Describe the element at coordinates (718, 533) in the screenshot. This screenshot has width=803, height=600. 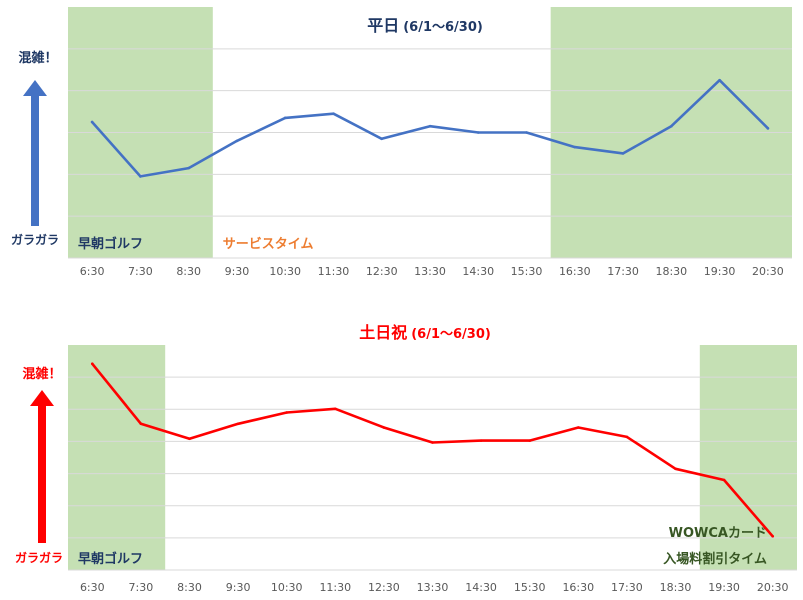
I see `zone-label: WOWCAカード` at that location.